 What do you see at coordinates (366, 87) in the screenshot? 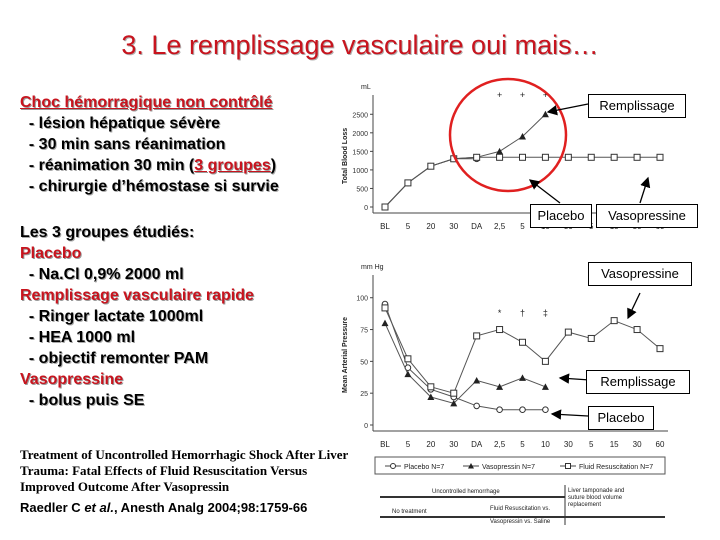
I see `y-unit: mL` at bounding box center [366, 87].